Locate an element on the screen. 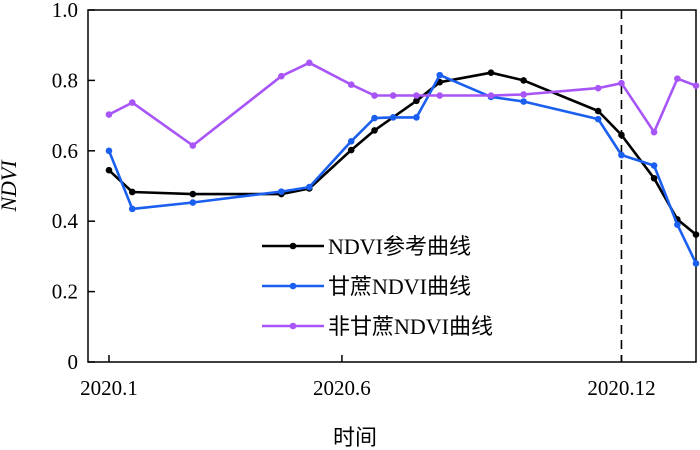  x-tick-label: 2020.12 is located at coordinates (621, 388).